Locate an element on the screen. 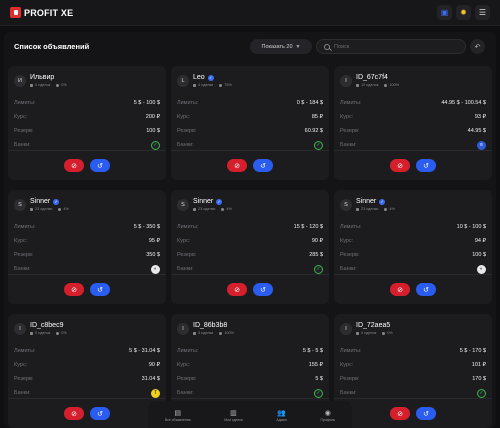 Image resolution: width=500 pixels, height=428 pixels. trader-name: Leo is located at coordinates (199, 77).